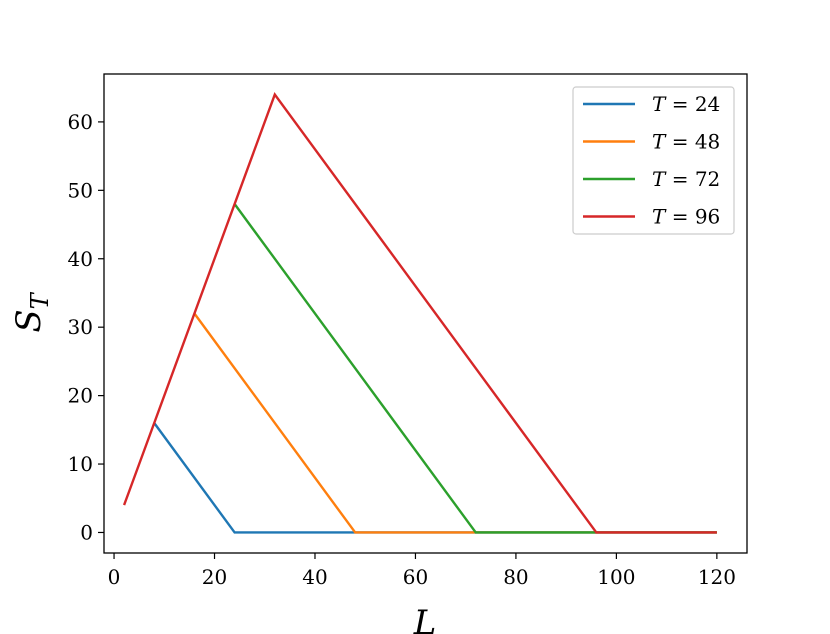 This screenshot has height=634, width=830. What do you see at coordinates (515, 577) in the screenshot?
I see `x-tick-label: 80` at bounding box center [515, 577].